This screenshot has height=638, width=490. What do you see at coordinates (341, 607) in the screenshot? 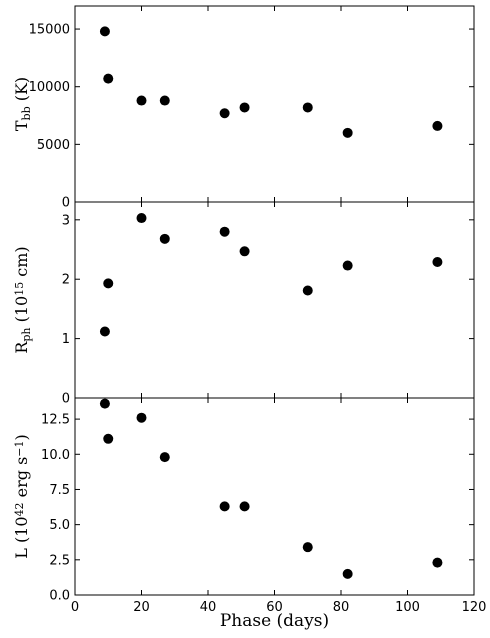
I see `x-tick-label: 80` at bounding box center [341, 607].